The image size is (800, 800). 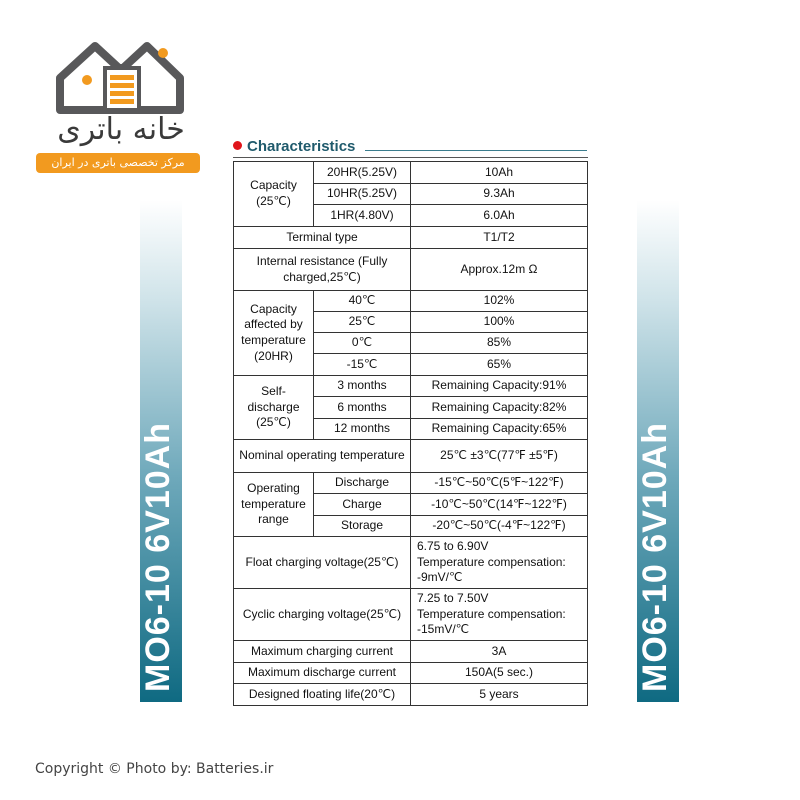 I want to click on logo-name: خانه باتری, so click(x=121, y=129).